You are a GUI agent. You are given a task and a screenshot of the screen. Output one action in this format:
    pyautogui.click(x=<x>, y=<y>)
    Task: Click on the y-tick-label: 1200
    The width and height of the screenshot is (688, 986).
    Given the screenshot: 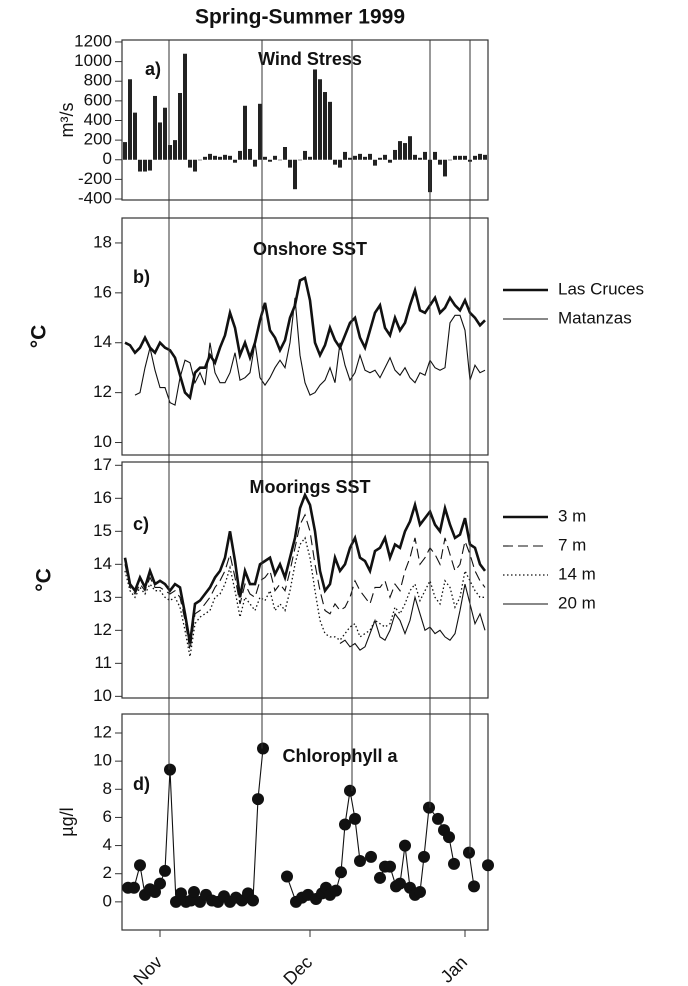 What is the action you would take?
    pyautogui.click(x=93, y=40)
    